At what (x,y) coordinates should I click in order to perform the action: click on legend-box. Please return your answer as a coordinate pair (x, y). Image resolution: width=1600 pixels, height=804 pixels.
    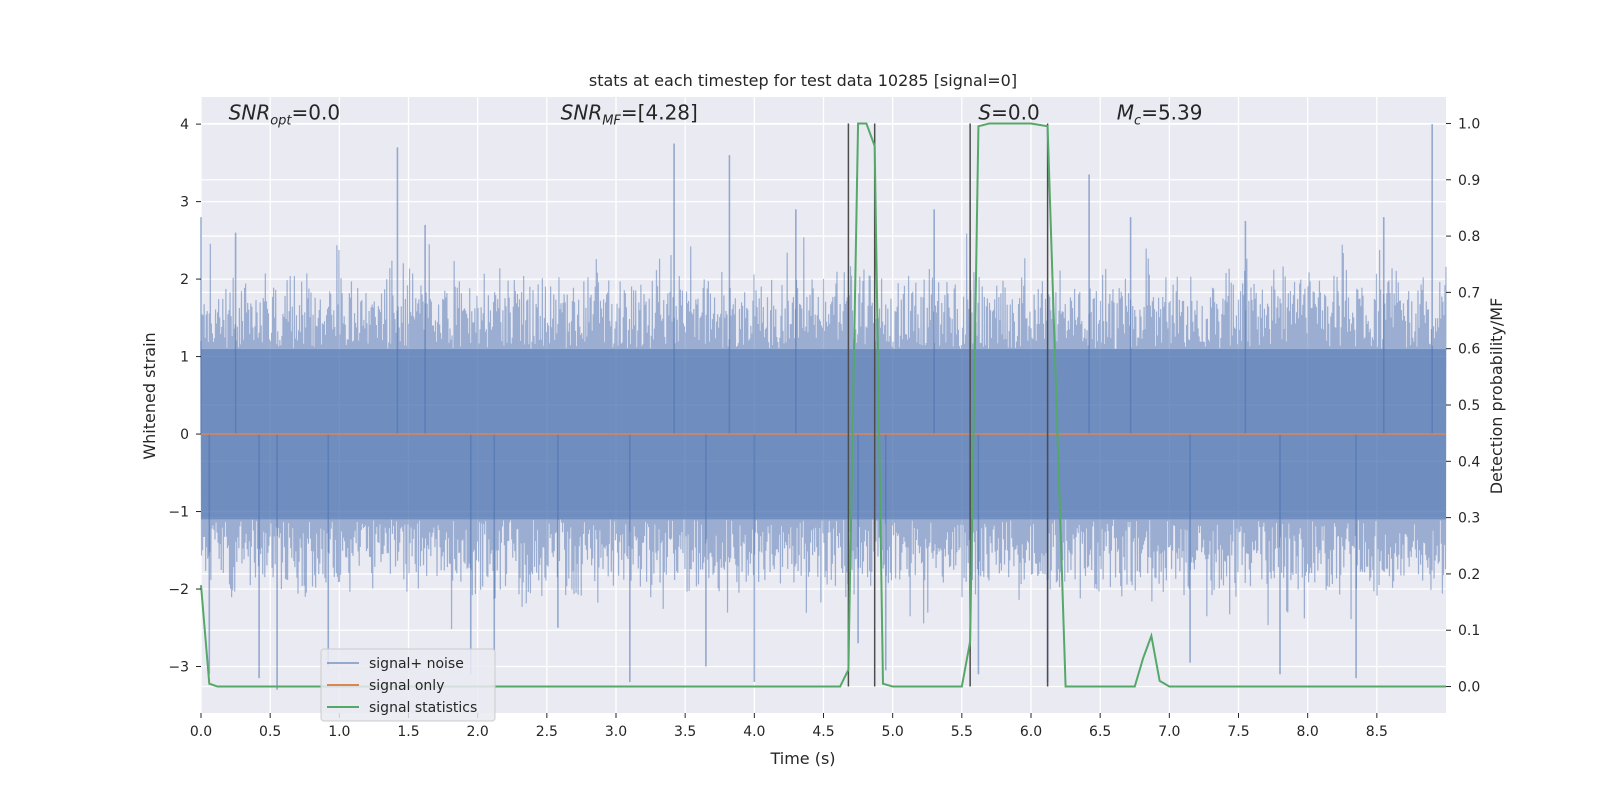
    Looking at the image, I should click on (408, 685).